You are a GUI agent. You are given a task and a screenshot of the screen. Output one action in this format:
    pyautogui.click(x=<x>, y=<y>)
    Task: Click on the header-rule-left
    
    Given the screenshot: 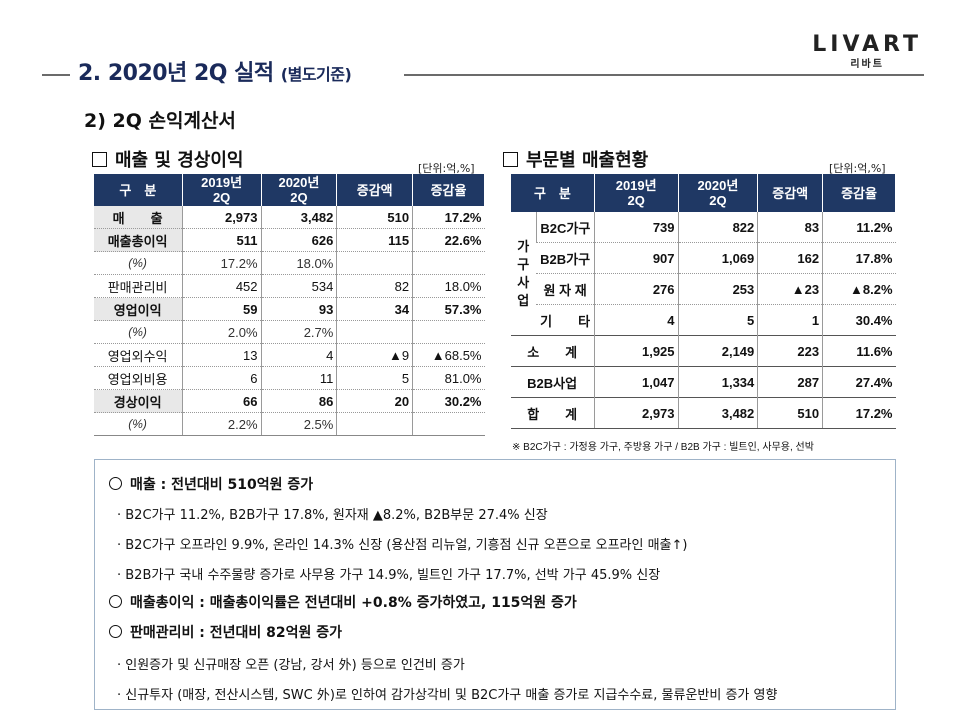 What is the action you would take?
    pyautogui.click(x=56, y=75)
    